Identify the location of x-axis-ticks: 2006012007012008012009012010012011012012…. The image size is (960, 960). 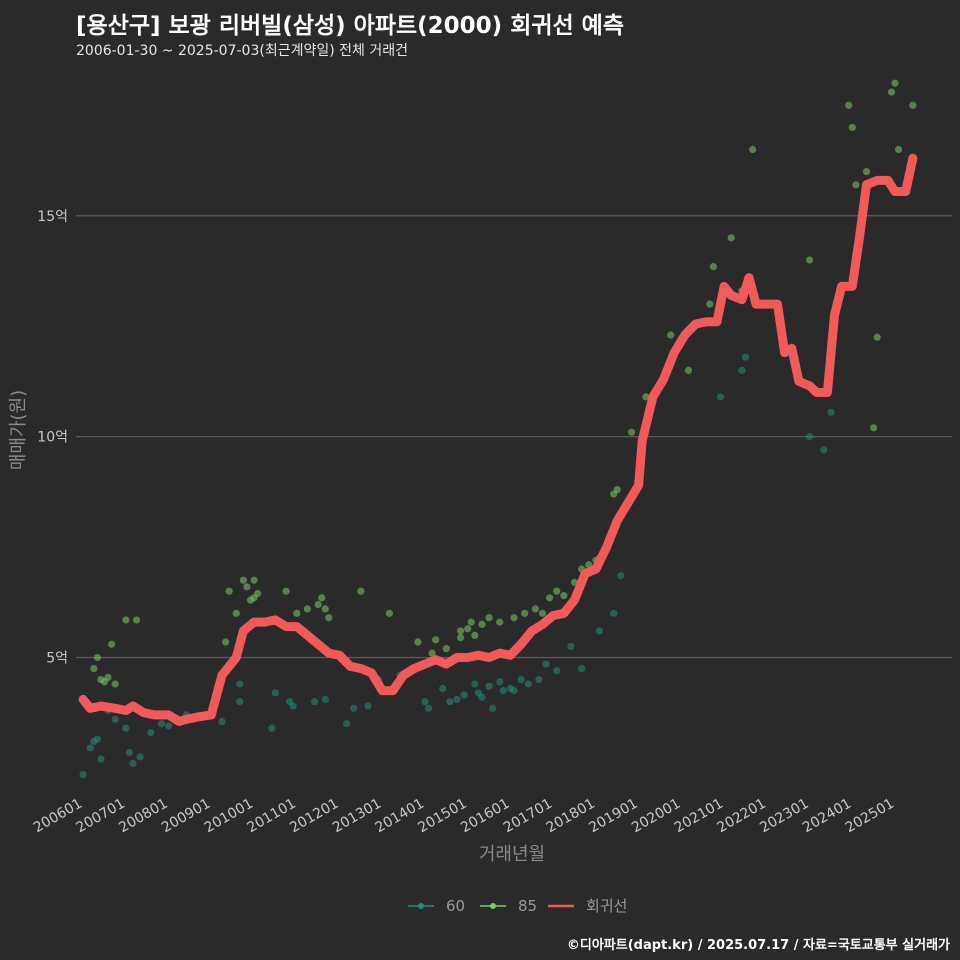
(464, 816).